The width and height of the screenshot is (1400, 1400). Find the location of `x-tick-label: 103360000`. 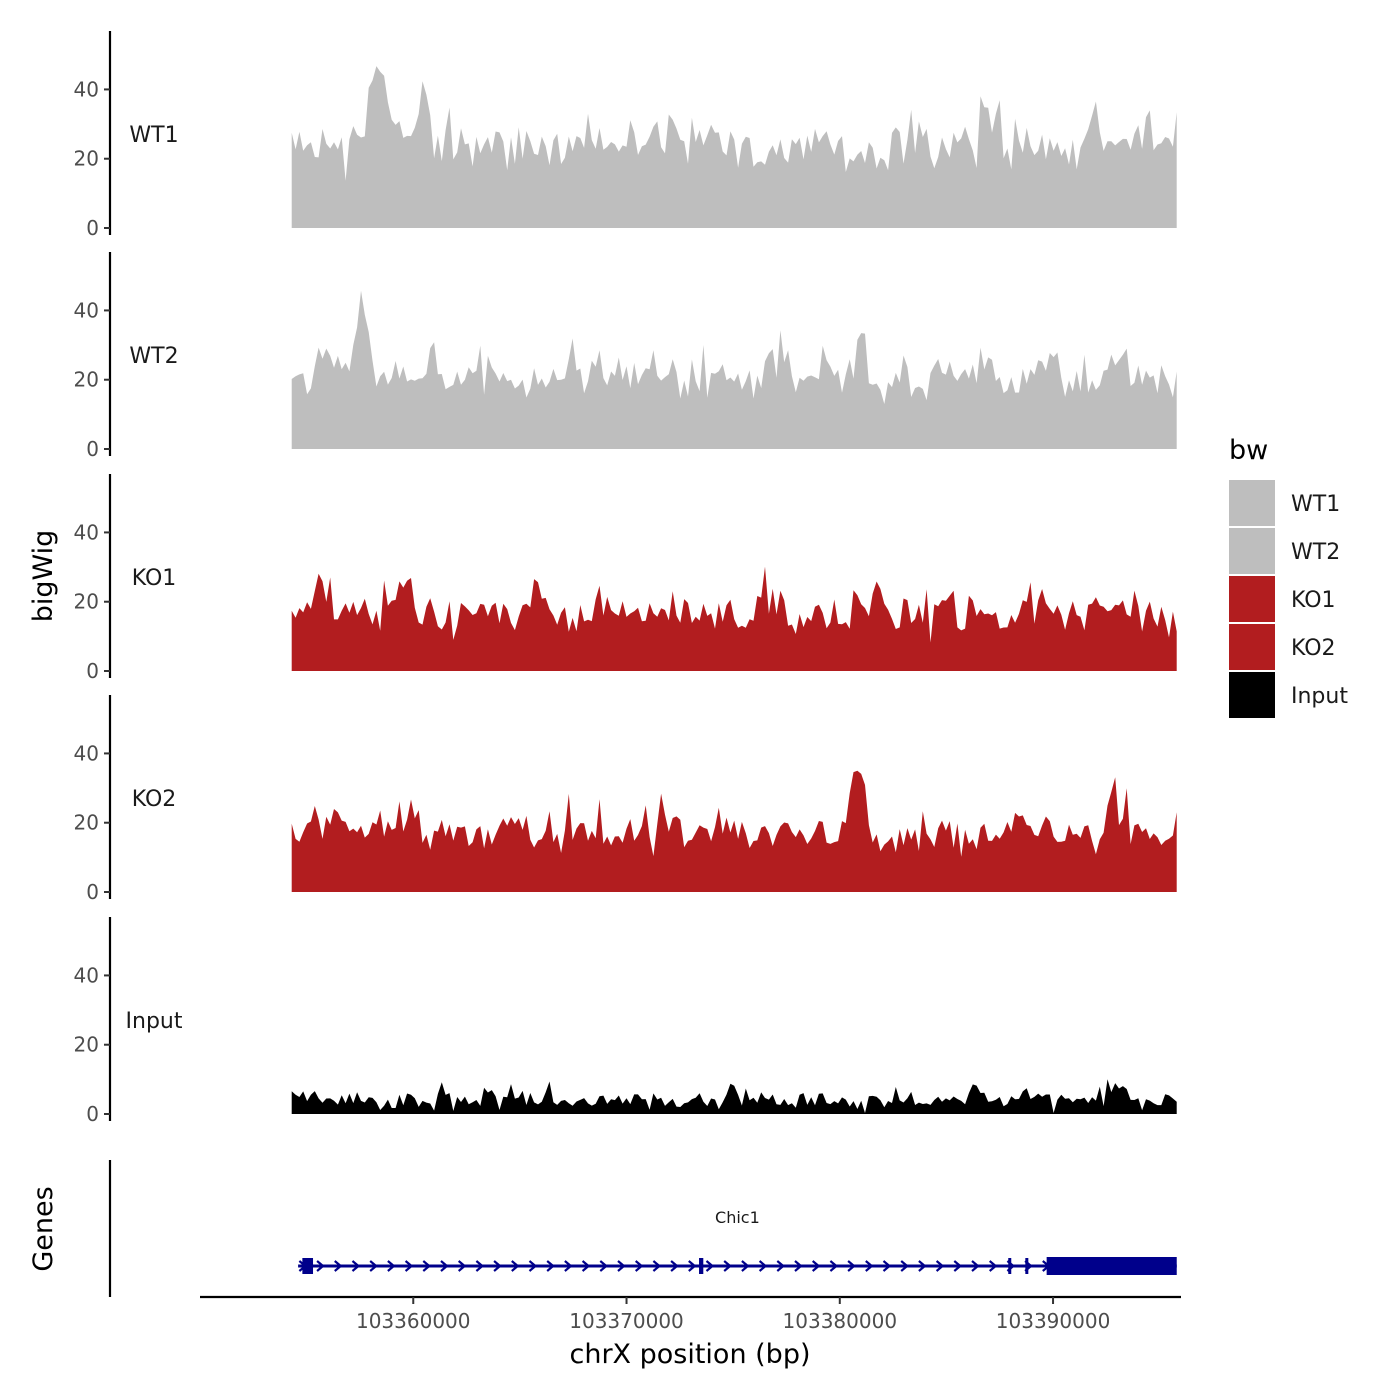

x-tick-label: 103360000 is located at coordinates (413, 1321).